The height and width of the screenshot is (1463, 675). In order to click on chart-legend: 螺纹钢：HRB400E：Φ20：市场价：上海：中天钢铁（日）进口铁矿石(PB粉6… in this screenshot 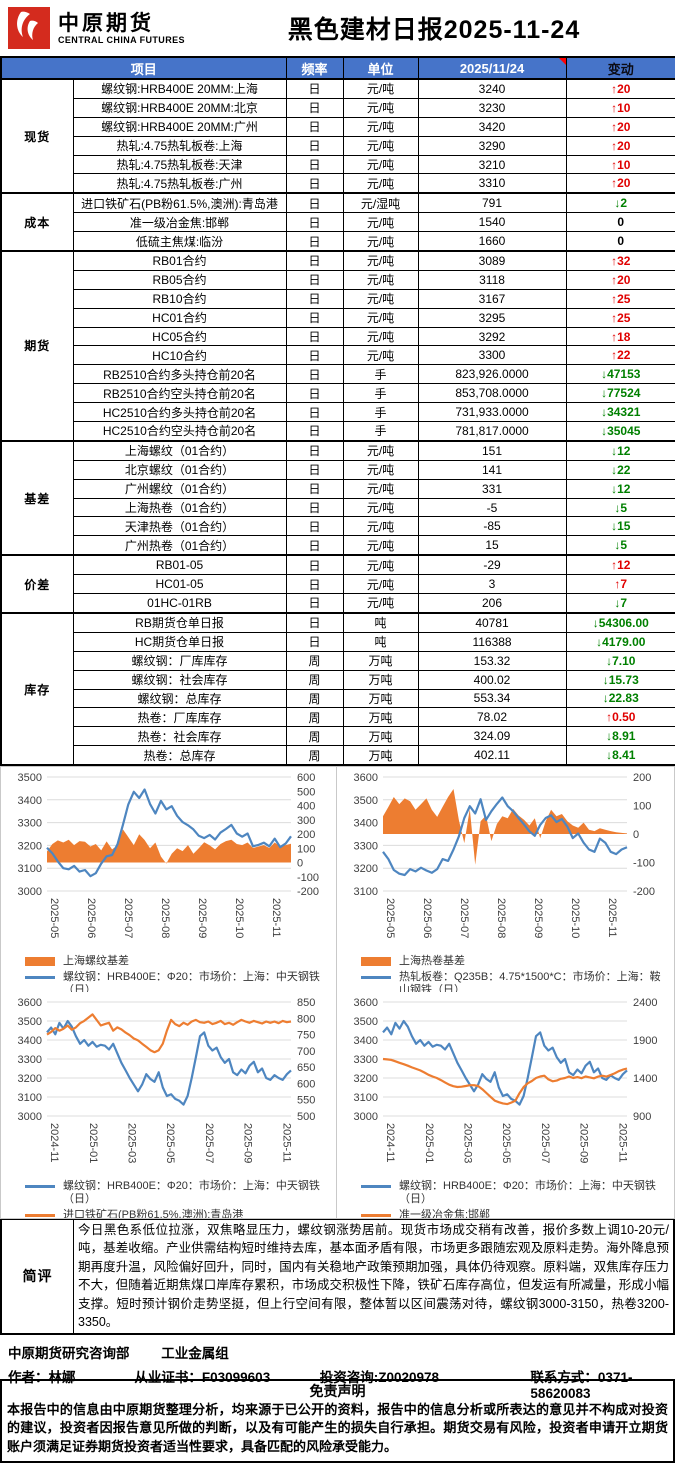, I will do `click(180, 1199)`.